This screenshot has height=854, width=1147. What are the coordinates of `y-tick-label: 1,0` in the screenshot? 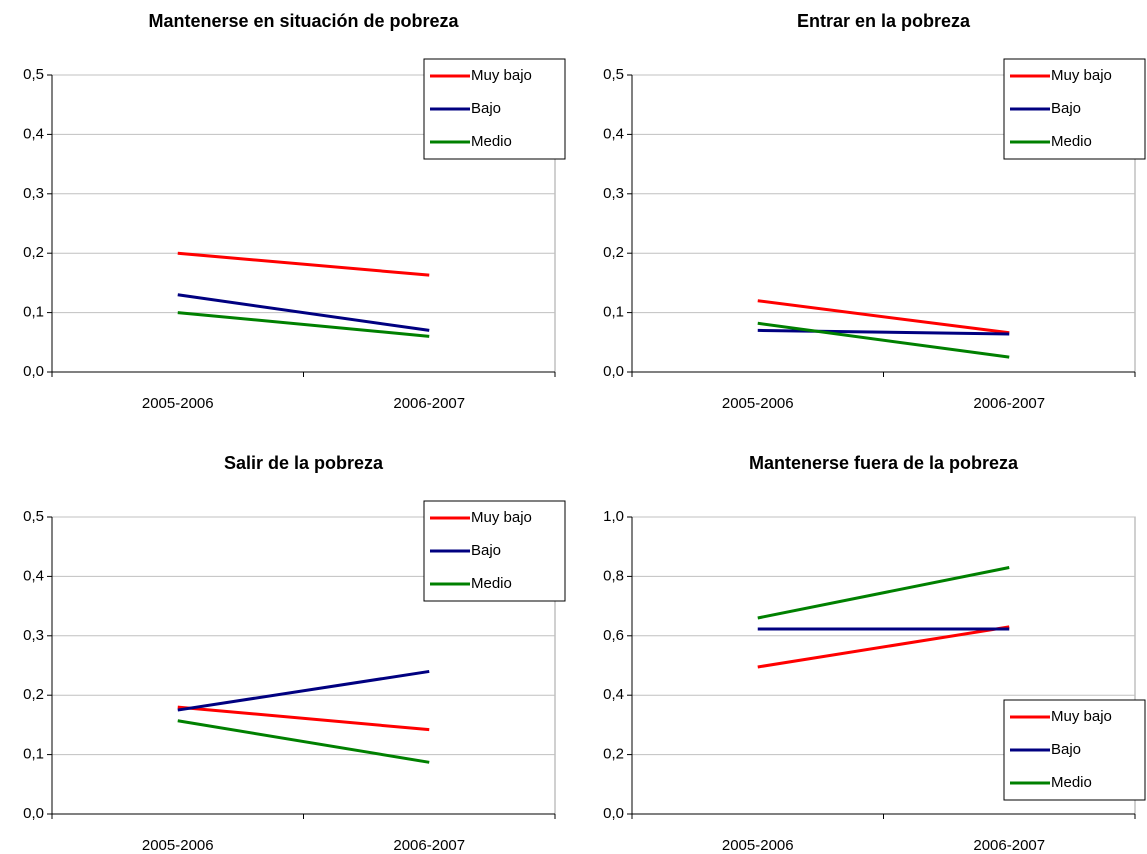 It's located at (613, 516).